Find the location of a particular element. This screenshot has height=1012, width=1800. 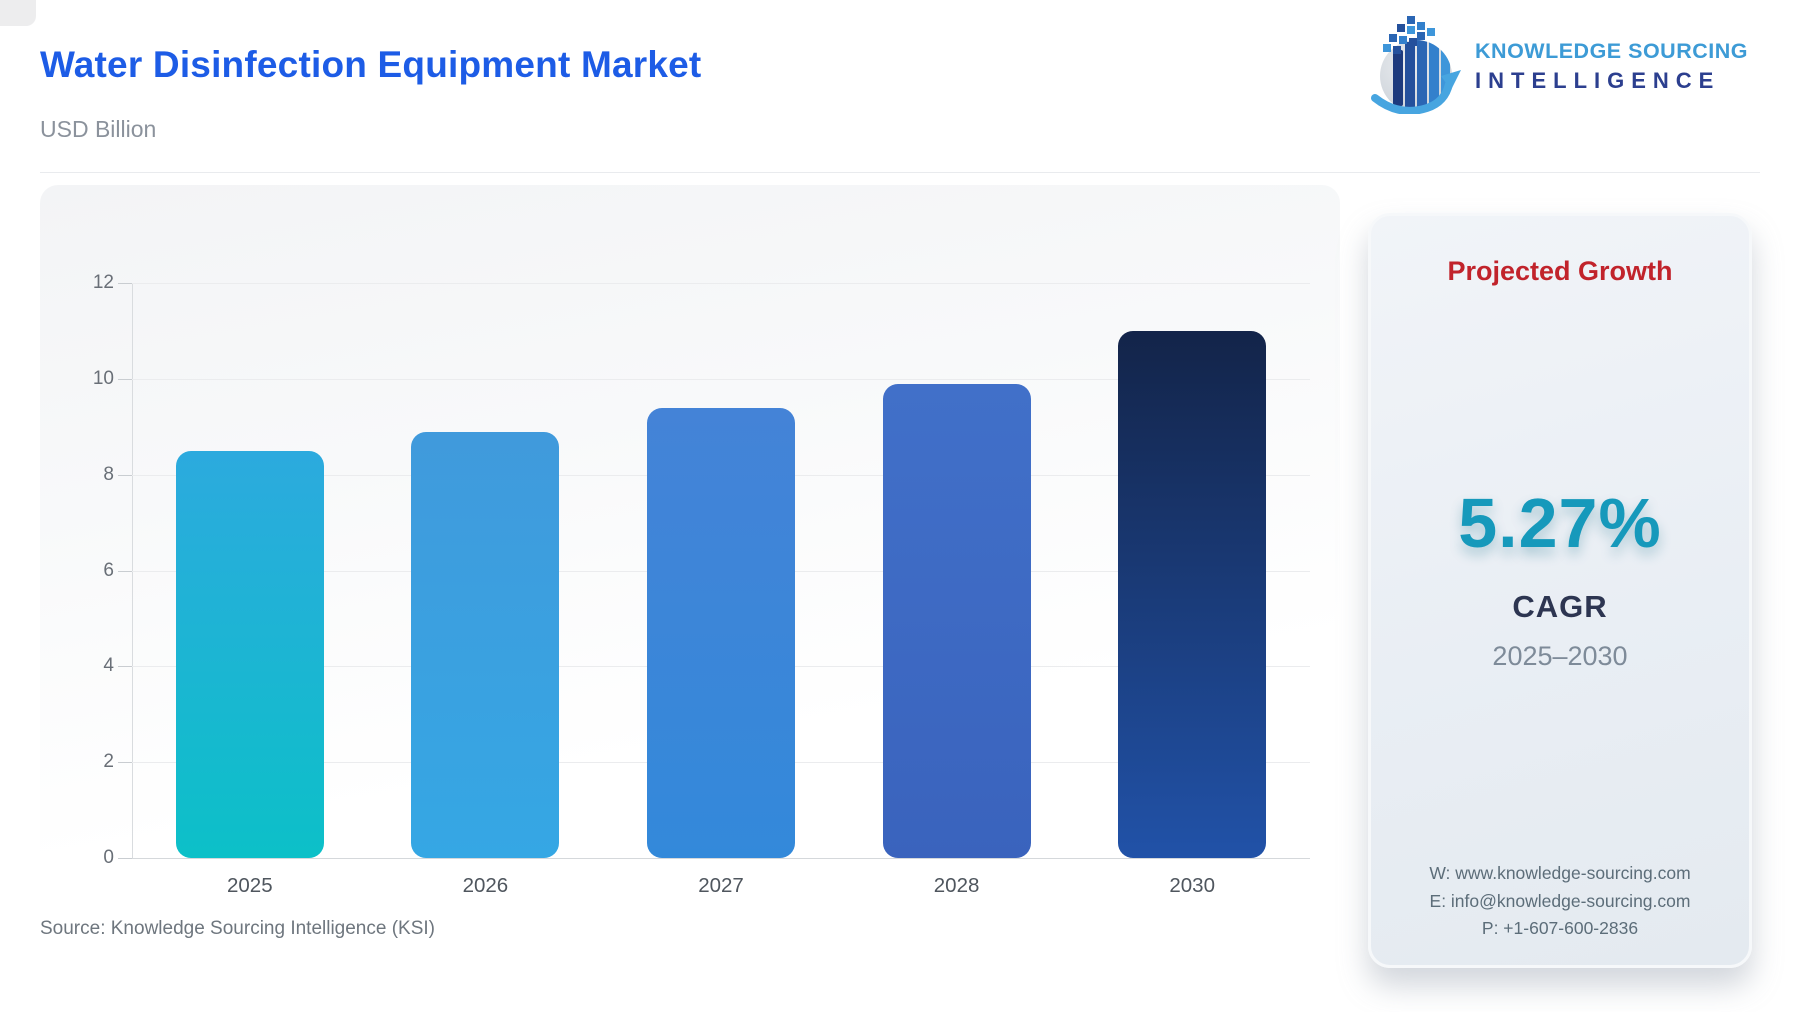

ksi-logo-mark-icon is located at coordinates (1415, 66).